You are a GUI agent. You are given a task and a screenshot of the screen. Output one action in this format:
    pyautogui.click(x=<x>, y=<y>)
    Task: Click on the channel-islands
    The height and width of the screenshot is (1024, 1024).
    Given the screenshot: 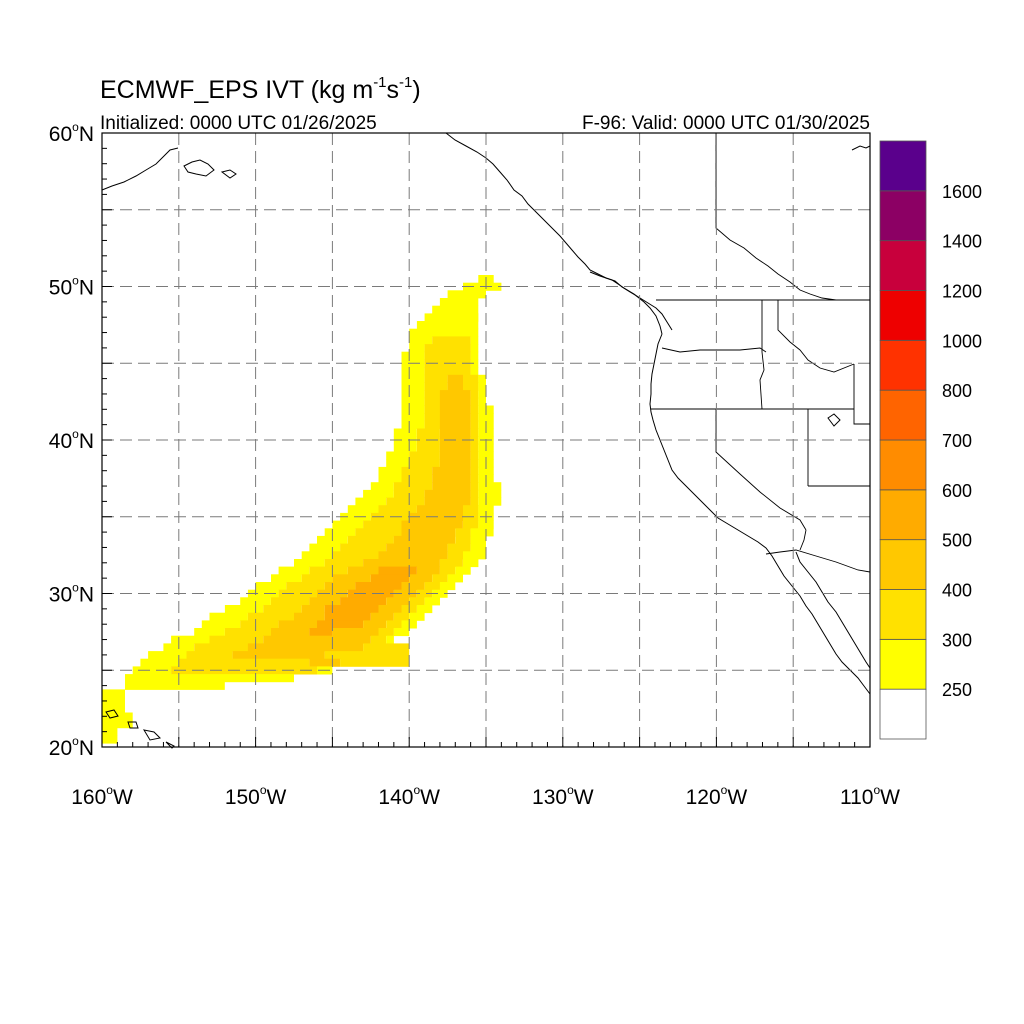 What is the action you would take?
    pyautogui.click(x=834, y=420)
    